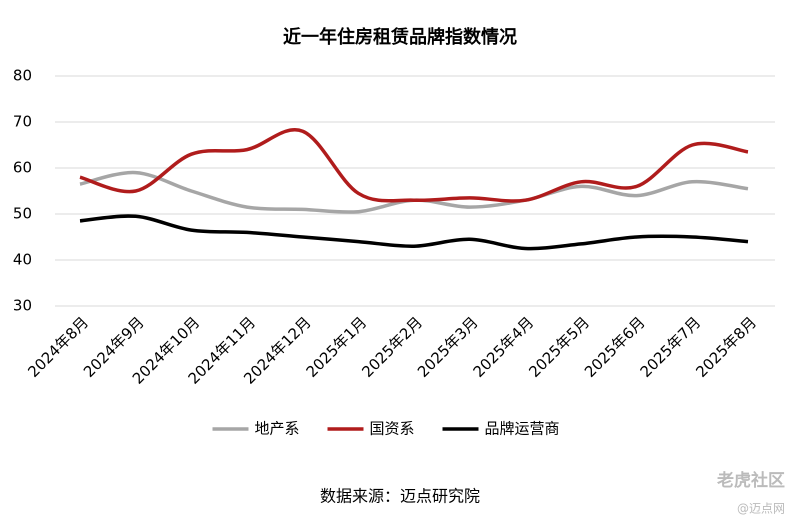 Image resolution: width=800 pixels, height=528 pixels. What do you see at coordinates (22, 122) in the screenshot?
I see `y-tick-label: 70` at bounding box center [22, 122].